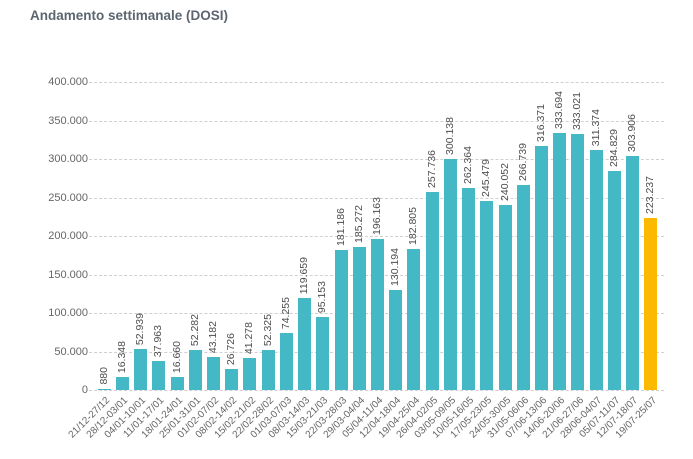 Image resolution: width=693 pixels, height=459 pixels. I want to click on bar-value-label: 257.736, so click(431, 169).